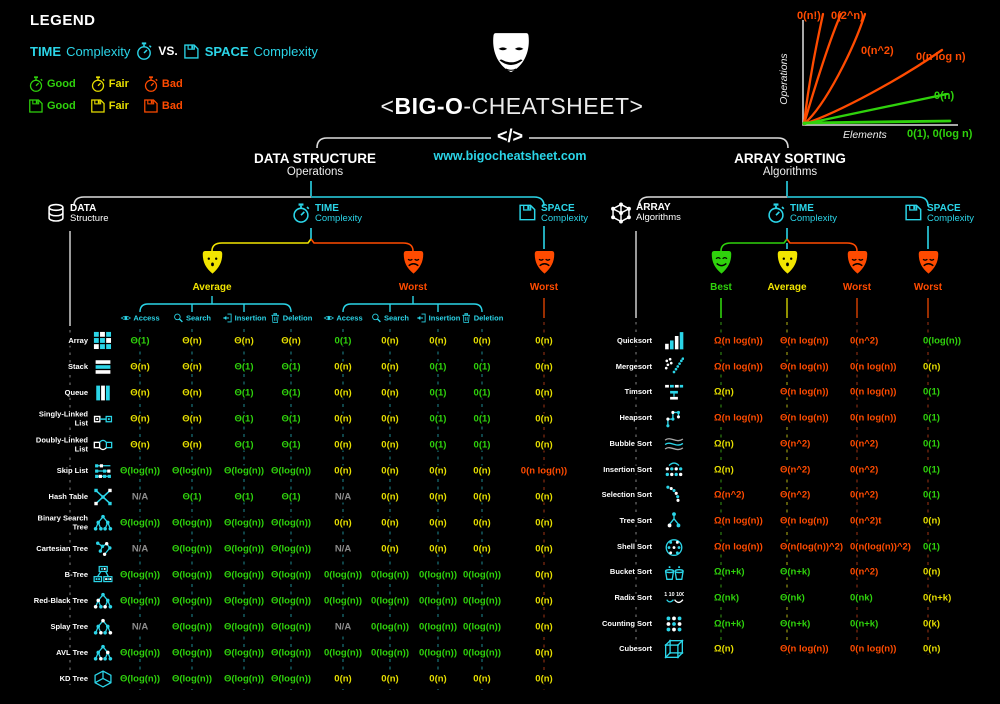  I want to click on heapsort-icon, so click(674, 418).